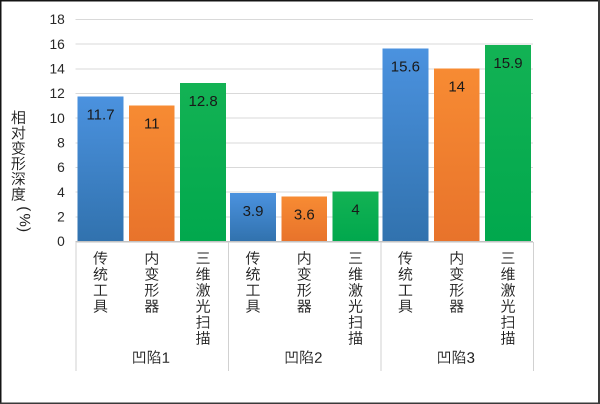  Describe the element at coordinates (61, 143) in the screenshot. I see `svg-text: 8` at that location.